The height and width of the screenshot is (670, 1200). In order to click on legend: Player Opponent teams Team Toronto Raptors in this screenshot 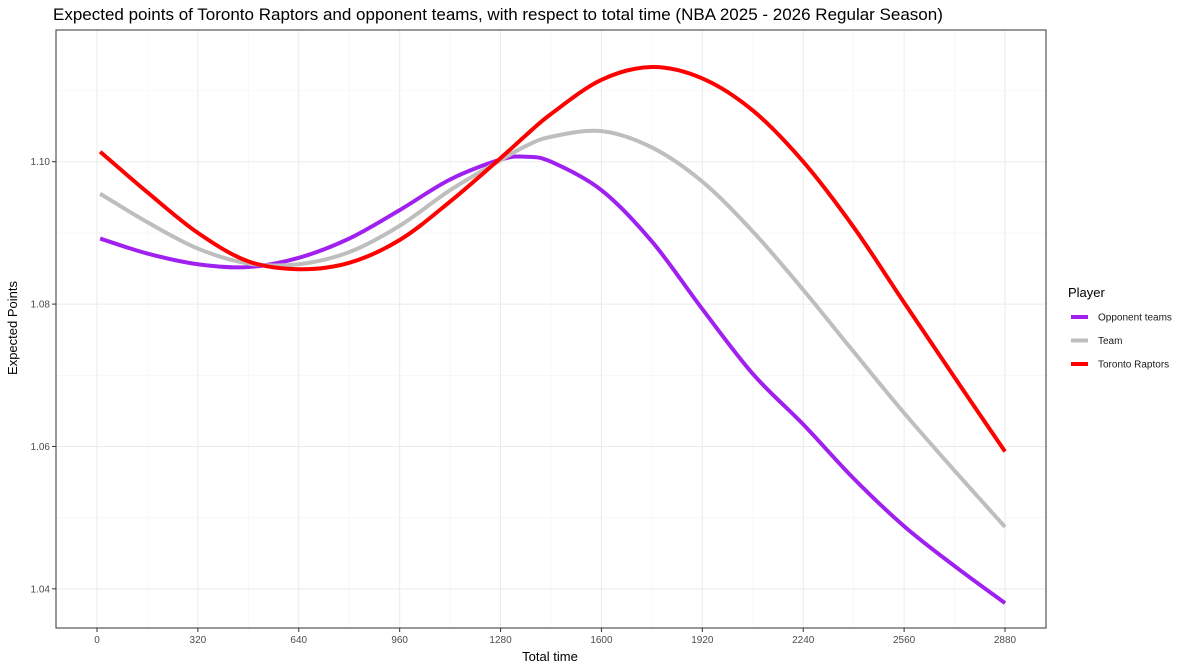, I will do `click(1120, 328)`.